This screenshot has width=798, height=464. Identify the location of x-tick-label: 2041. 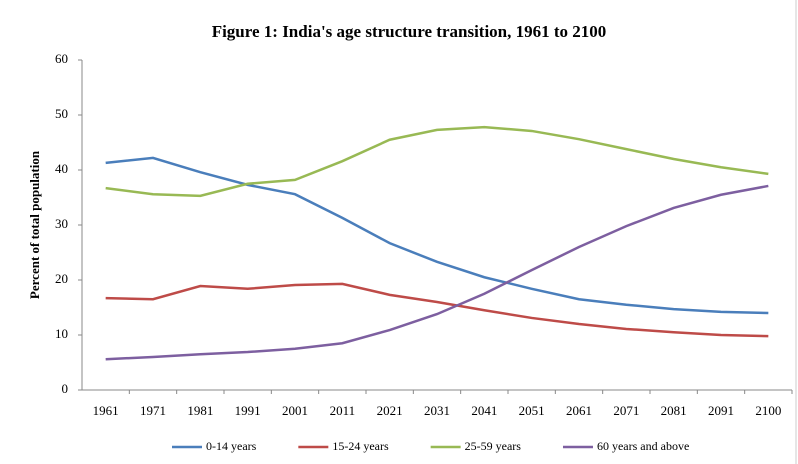
(484, 410).